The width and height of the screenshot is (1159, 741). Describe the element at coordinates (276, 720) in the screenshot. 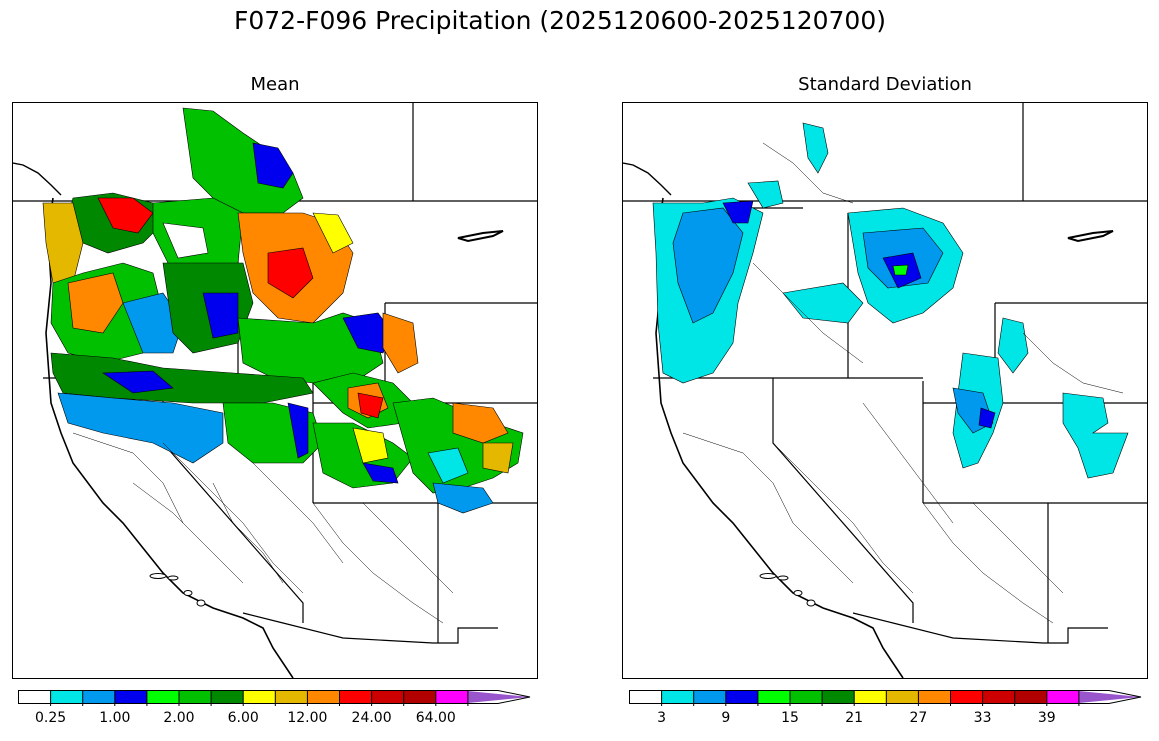

I see `mean-colorbar-labels: 0.25 1.00 2.00 6.00 12.00 24.00 64.00` at that location.